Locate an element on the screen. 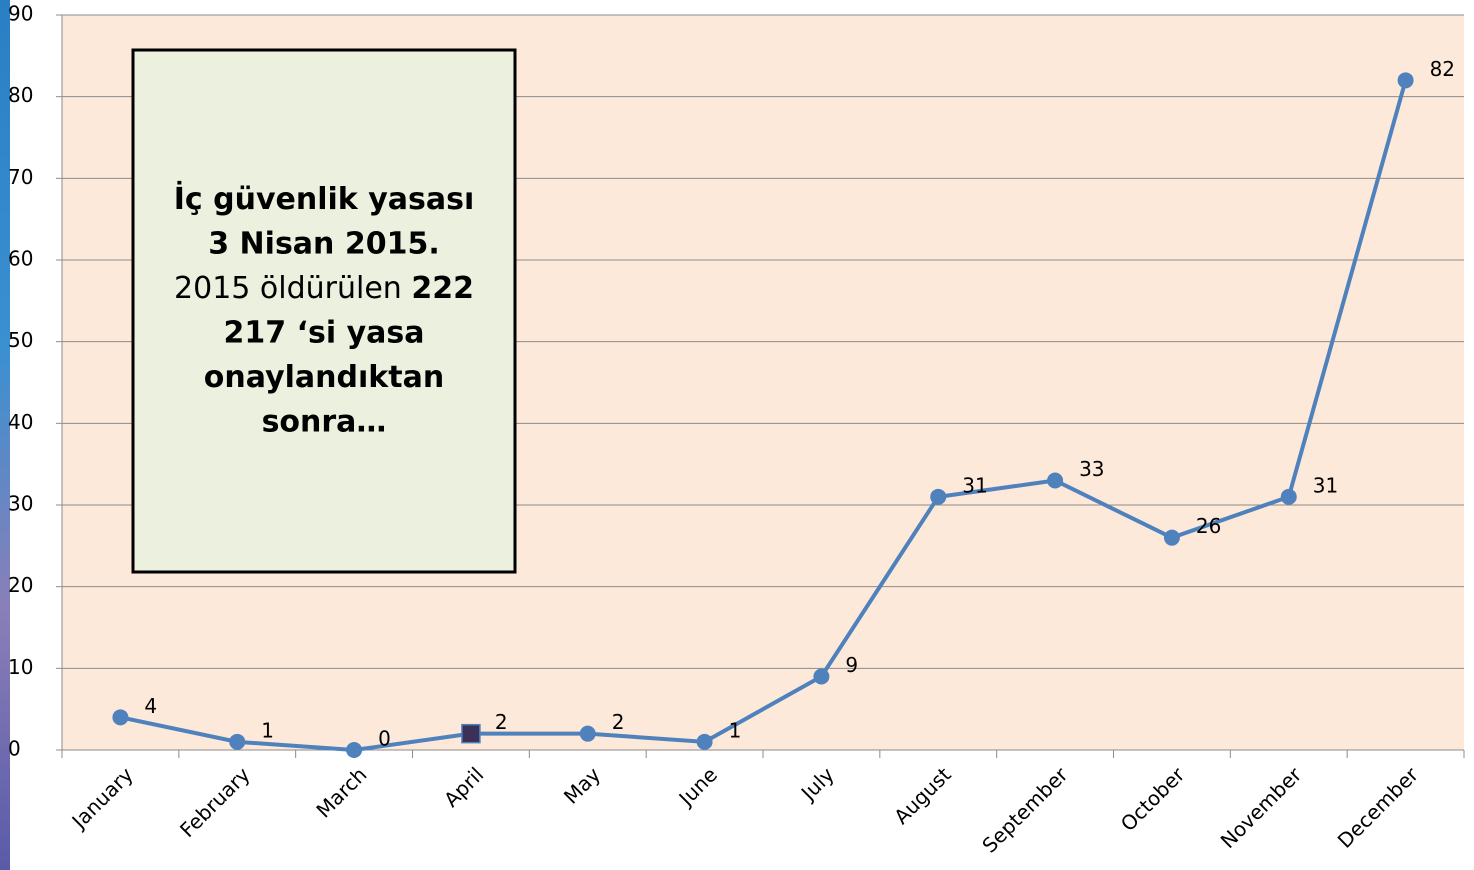 Image resolution: width=1474 pixels, height=870 pixels. data-label: 4 is located at coordinates (150, 706).